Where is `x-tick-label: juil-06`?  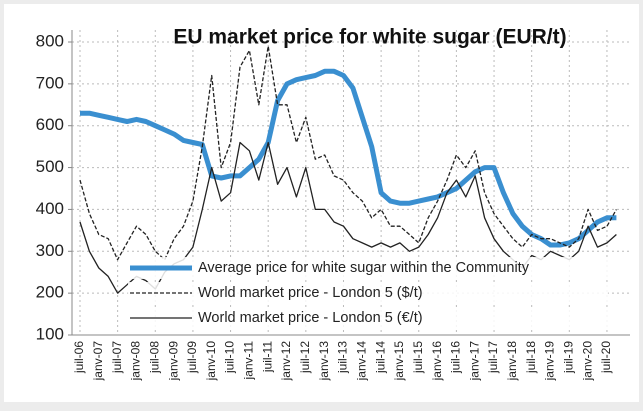
x-tick-label: juil-06 is located at coordinates (79, 357).